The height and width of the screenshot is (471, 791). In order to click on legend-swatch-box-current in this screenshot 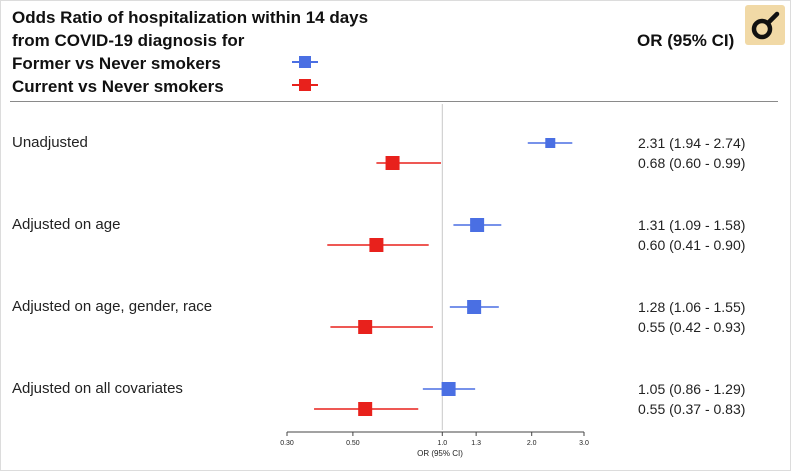, I will do `click(305, 85)`.